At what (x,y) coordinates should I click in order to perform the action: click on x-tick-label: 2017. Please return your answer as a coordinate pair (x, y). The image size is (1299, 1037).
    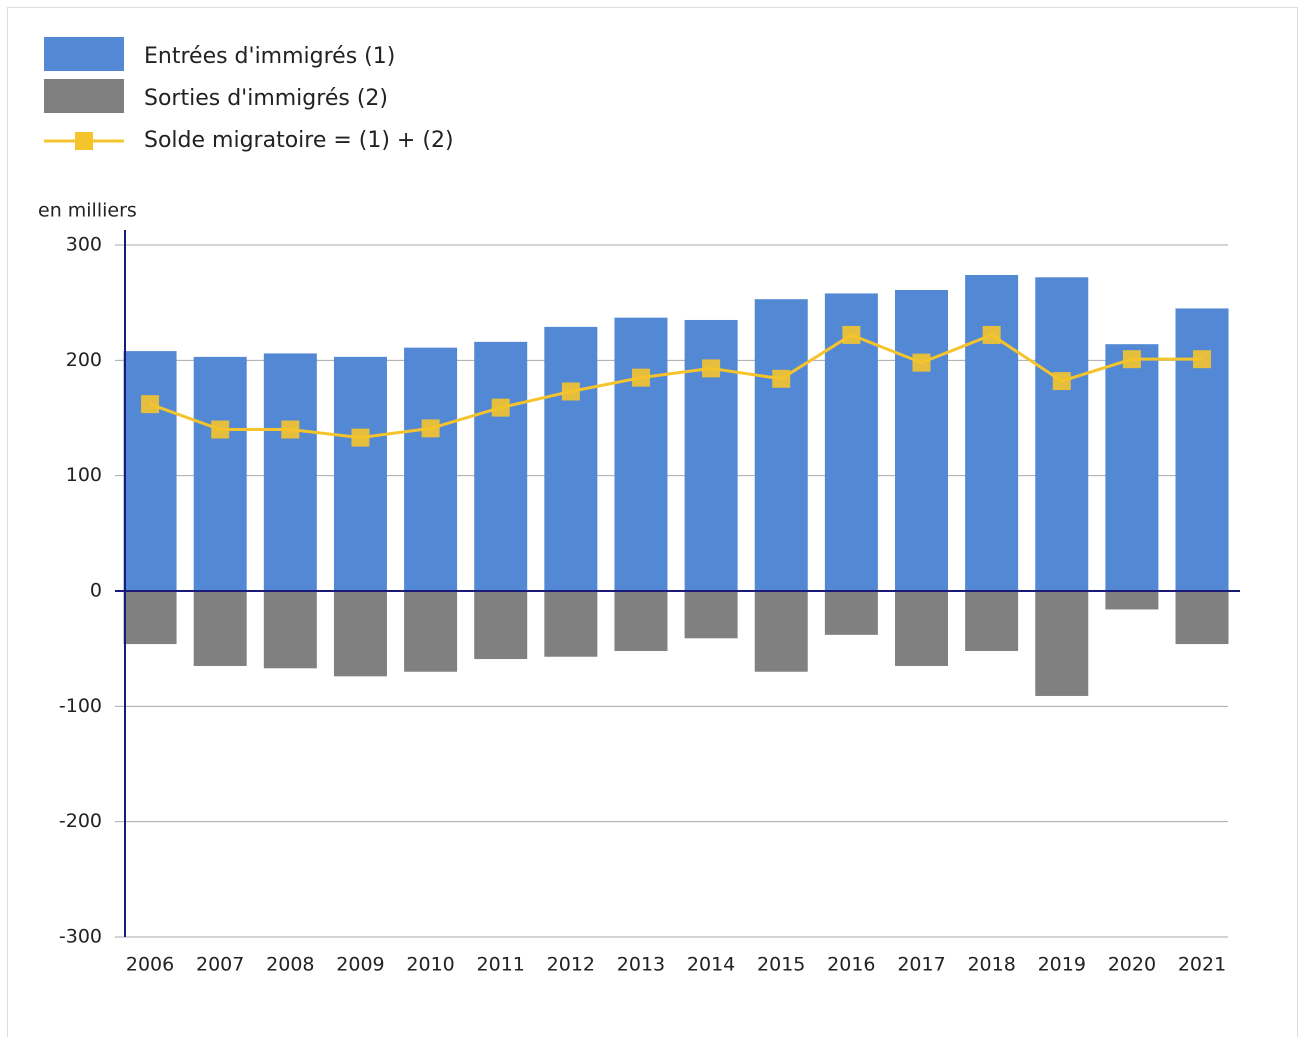
    Looking at the image, I should click on (921, 965).